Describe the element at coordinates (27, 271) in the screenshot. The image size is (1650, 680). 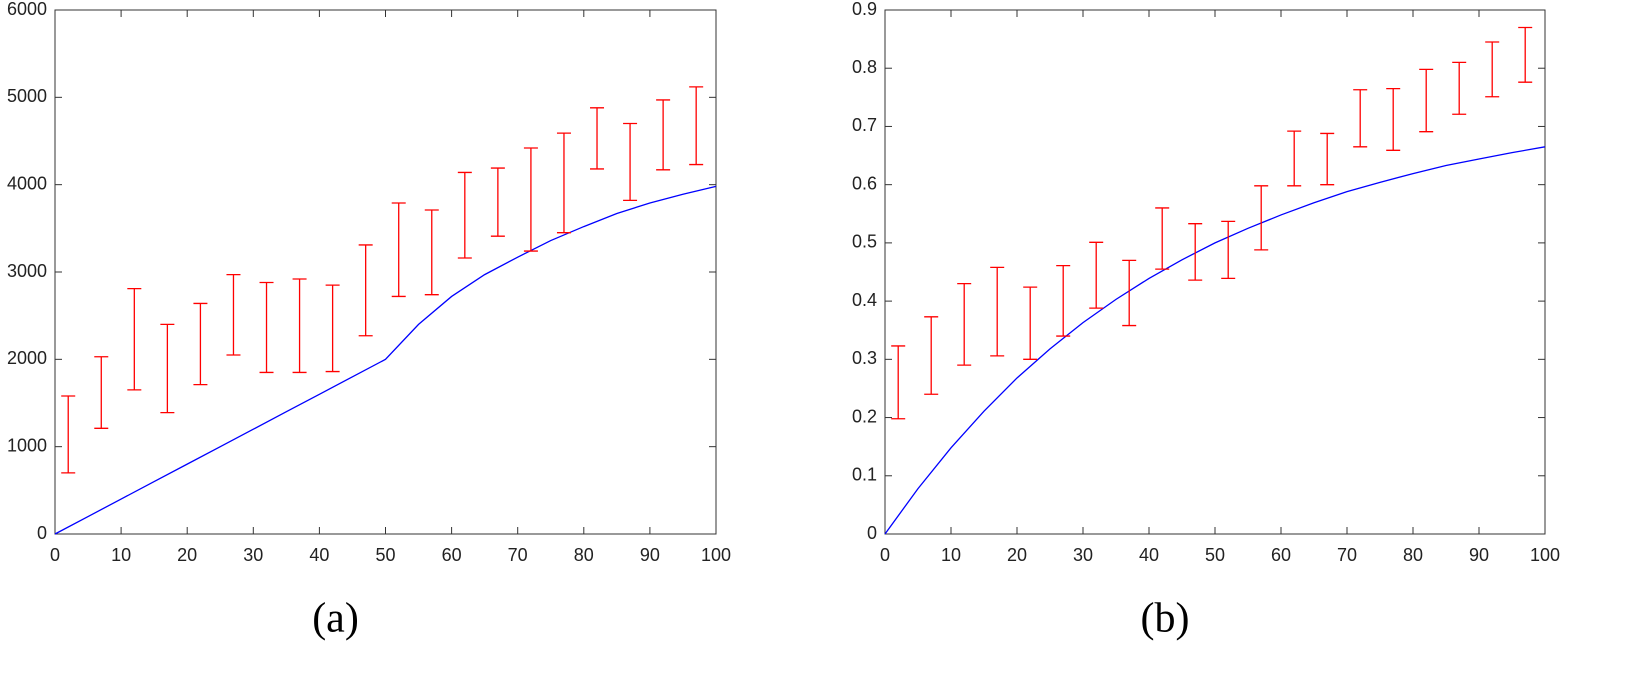
I see `y-tick-label: 3000` at that location.